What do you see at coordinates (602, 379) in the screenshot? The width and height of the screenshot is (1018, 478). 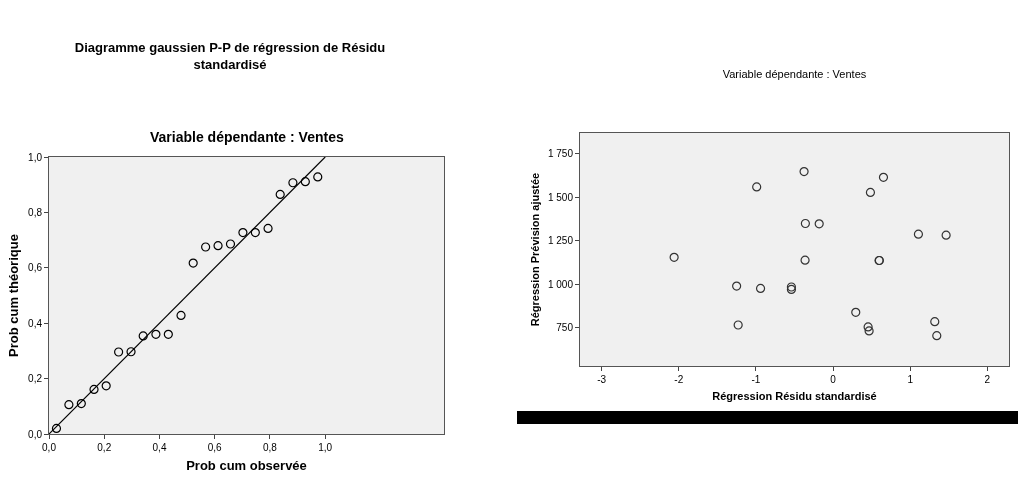 I see `x-tick-label: -3` at bounding box center [602, 379].